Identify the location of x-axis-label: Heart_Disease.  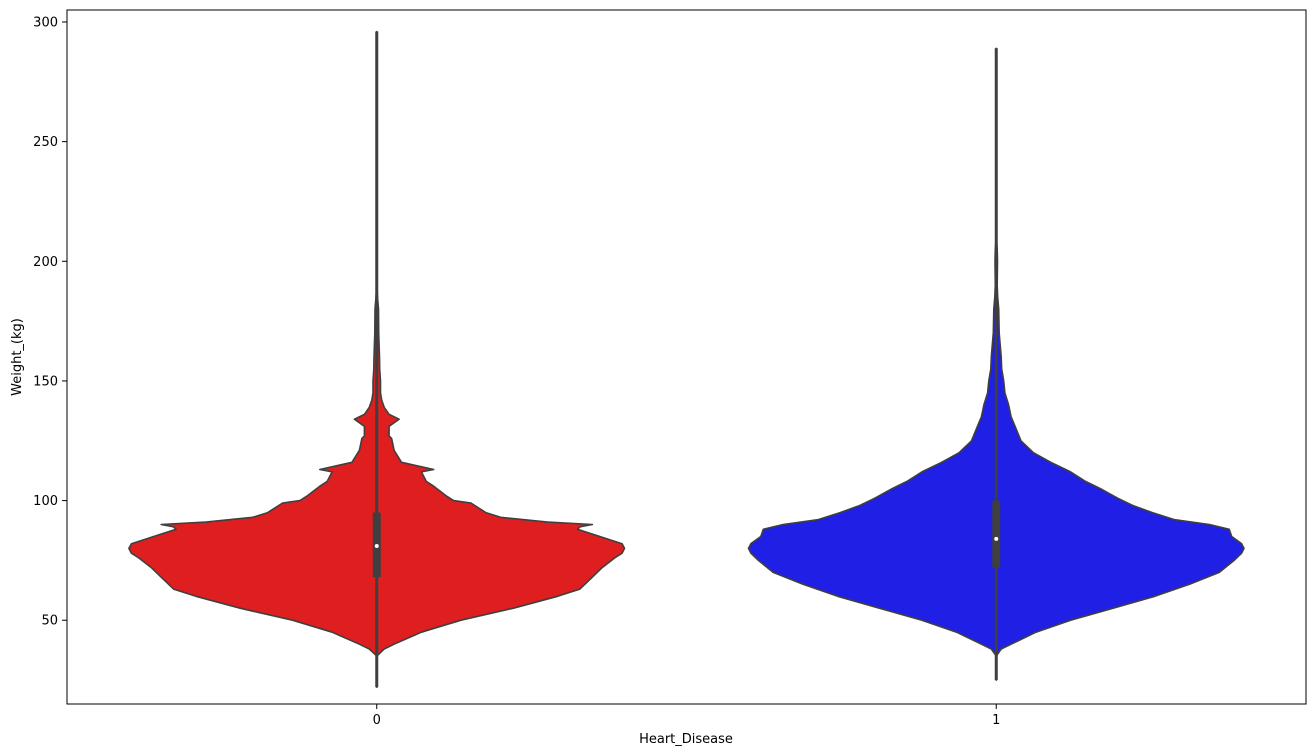
(686, 739).